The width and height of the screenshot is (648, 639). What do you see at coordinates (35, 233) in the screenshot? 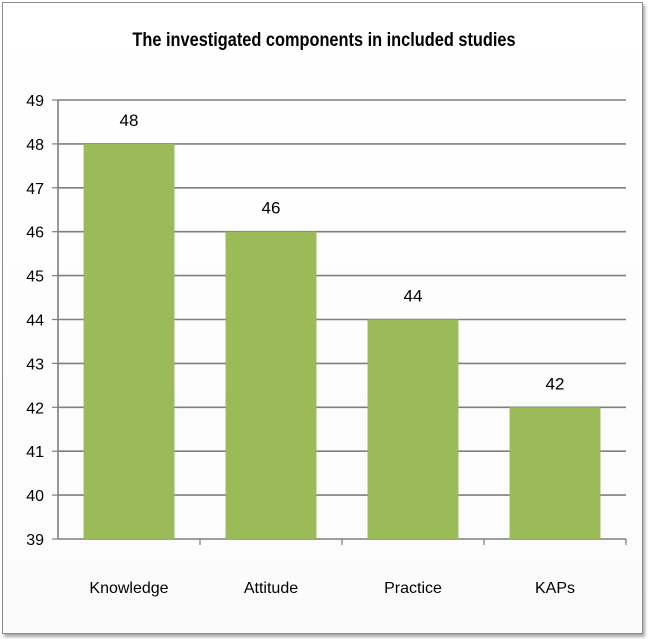
I see `y-tick-label-46: 46` at bounding box center [35, 233].